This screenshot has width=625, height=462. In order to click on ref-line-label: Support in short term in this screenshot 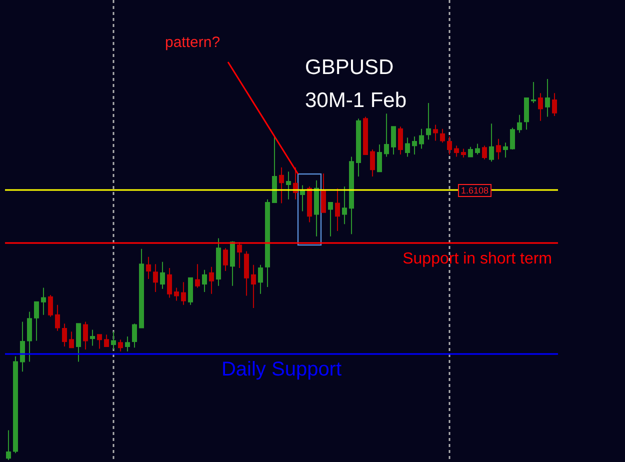, I will do `click(477, 259)`.